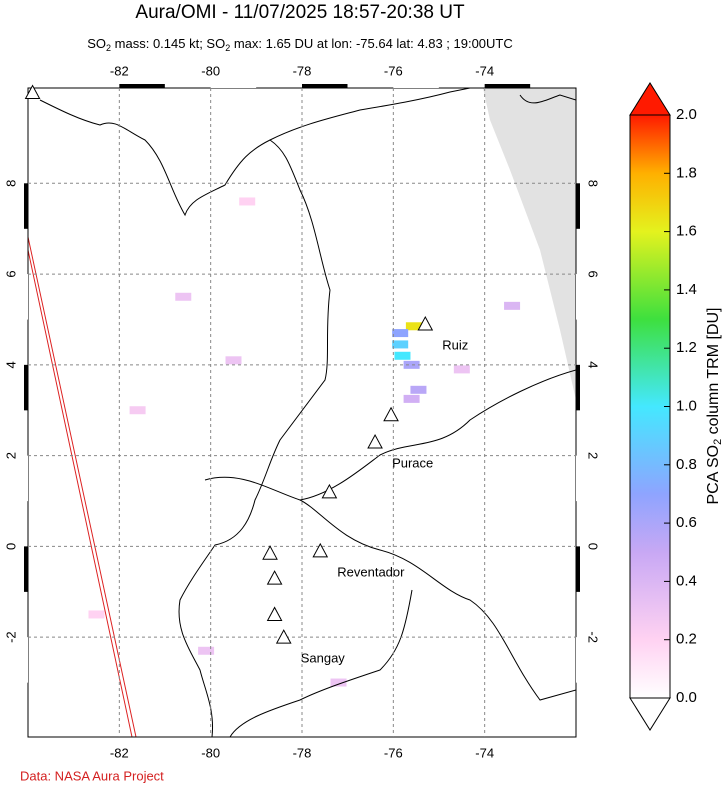  I want to click on volcano-label: Ruiz, so click(455, 344).